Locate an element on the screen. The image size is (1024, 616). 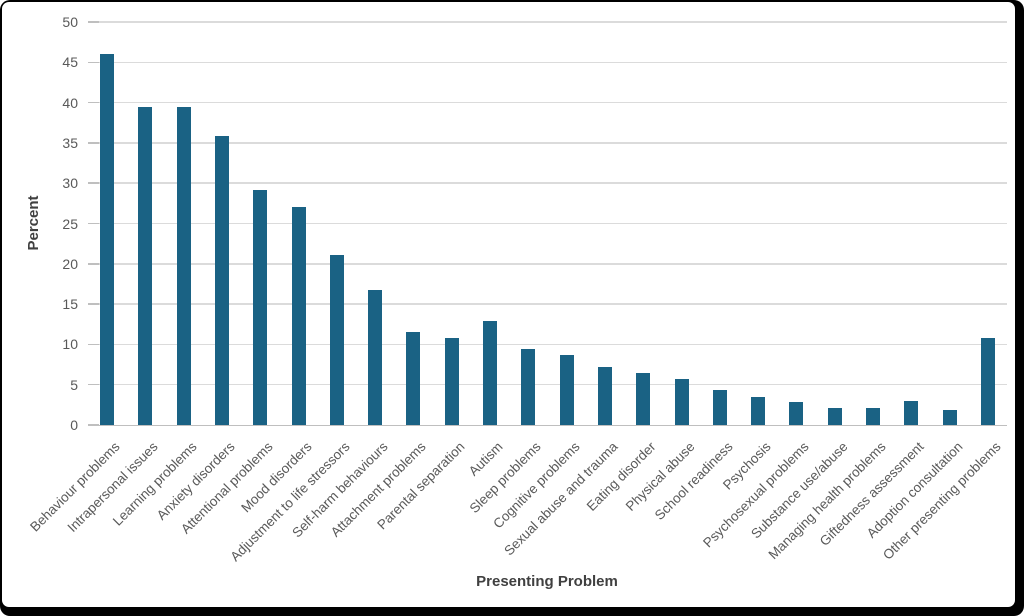
bar-learning-problems is located at coordinates (183, 266).